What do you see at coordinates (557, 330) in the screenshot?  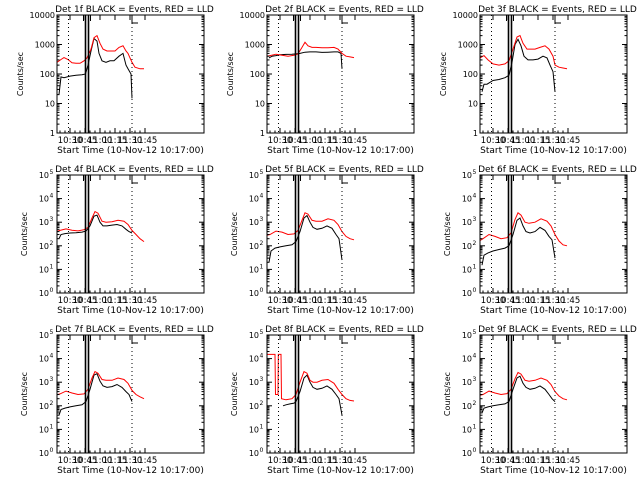 I see `chart-title: Det 9f BLACK = Events, RED = LLD` at bounding box center [557, 330].